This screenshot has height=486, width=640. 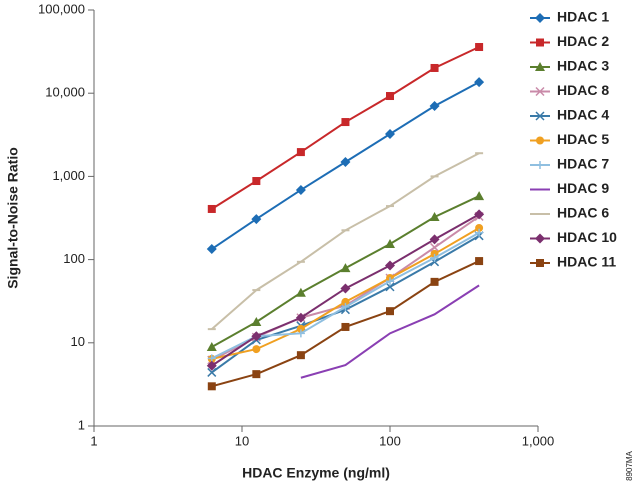 What do you see at coordinates (81, 424) in the screenshot?
I see `y-tick-label: 1` at bounding box center [81, 424].